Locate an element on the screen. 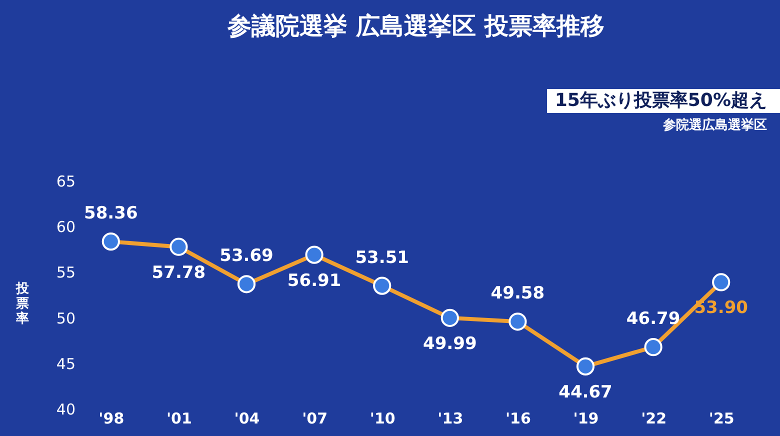 The image size is (780, 436). text: 49.99 is located at coordinates (450, 344).